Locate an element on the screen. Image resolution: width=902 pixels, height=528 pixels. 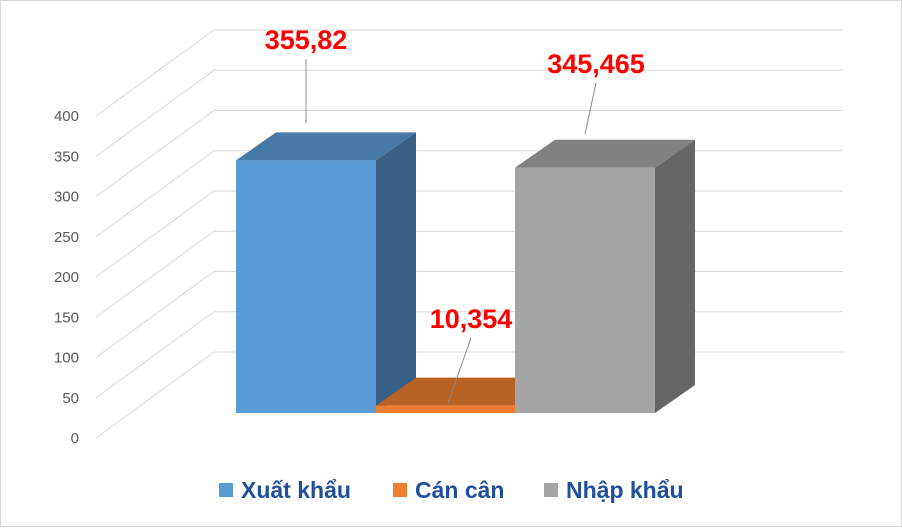
y-axis-ticks: 0 50 100 150 200 250 300 350 400 is located at coordinates (66, 277).